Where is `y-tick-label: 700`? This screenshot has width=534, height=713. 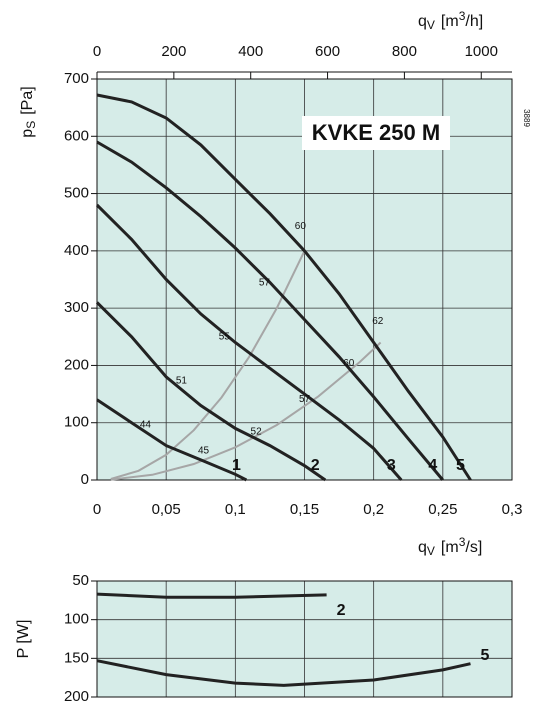
y-tick-label: 700 is located at coordinates (76, 78).